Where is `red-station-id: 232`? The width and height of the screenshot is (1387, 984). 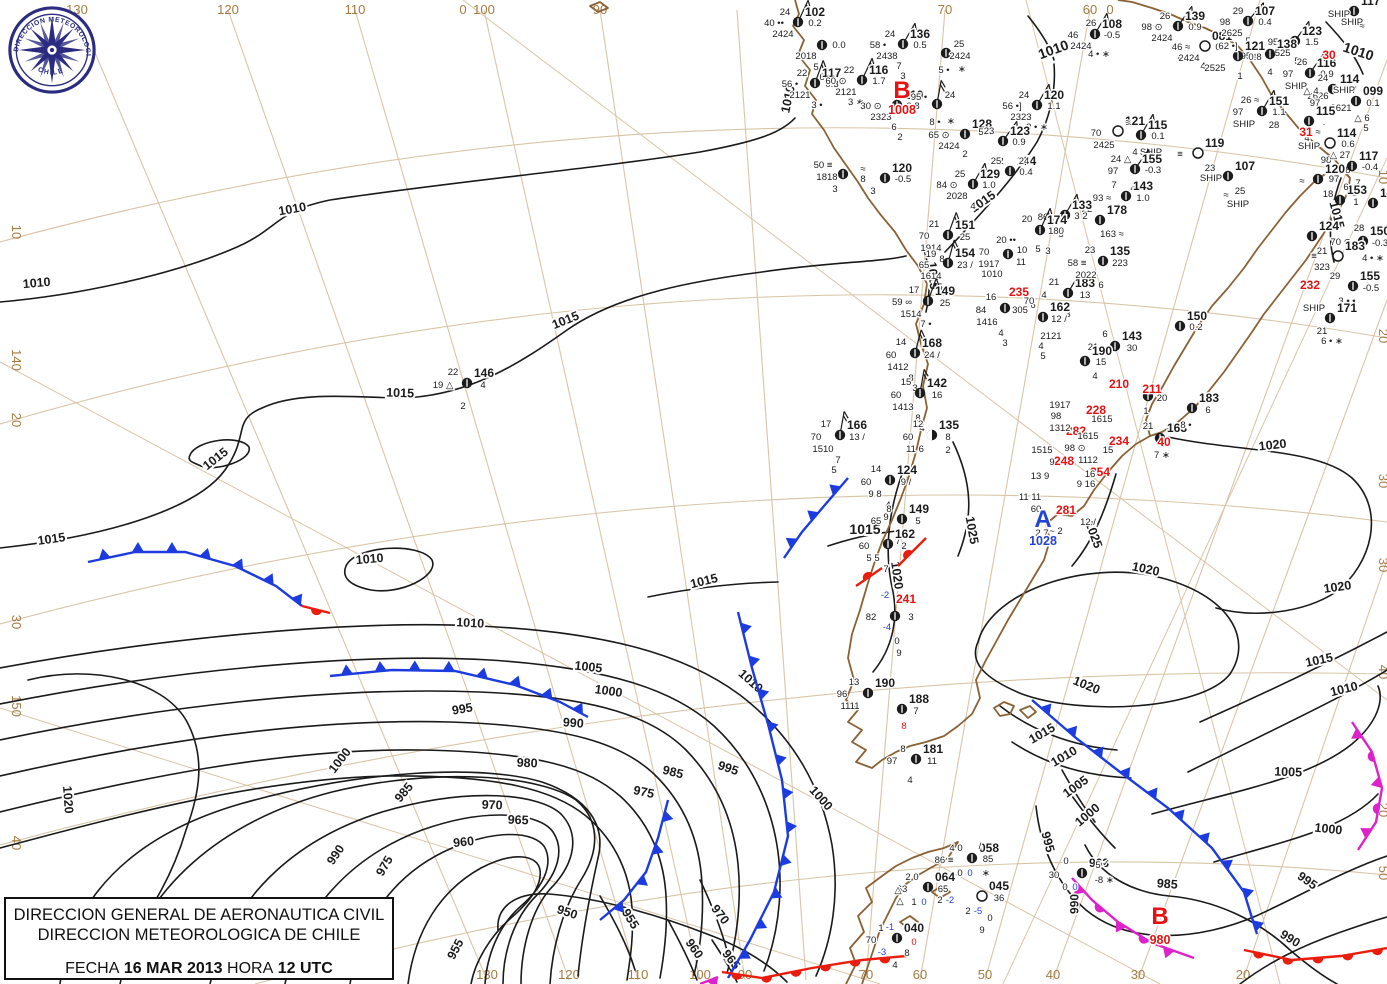 red-station-id: 232 is located at coordinates (1310, 285).